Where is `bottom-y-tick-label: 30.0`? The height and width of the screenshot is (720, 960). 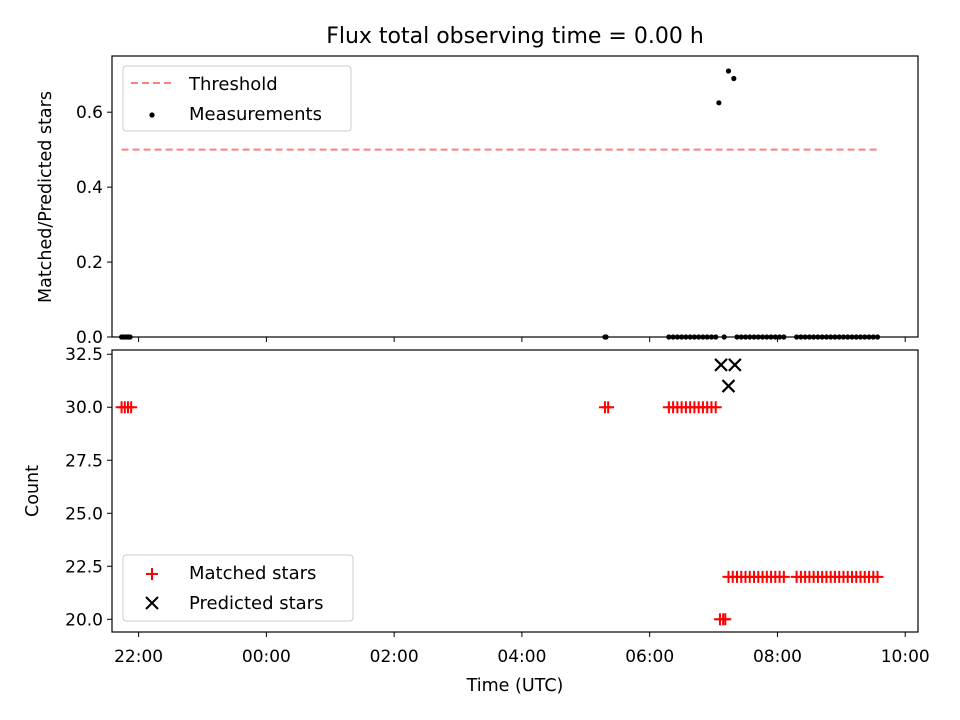
bottom-y-tick-label: 30.0 is located at coordinates (84, 408).